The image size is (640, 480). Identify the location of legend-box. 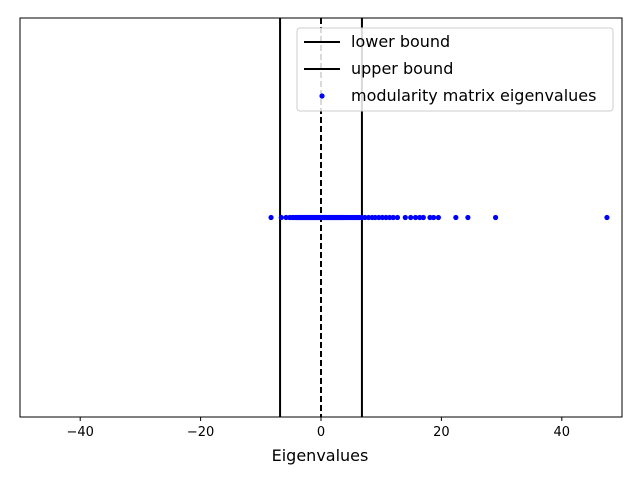
(455, 69).